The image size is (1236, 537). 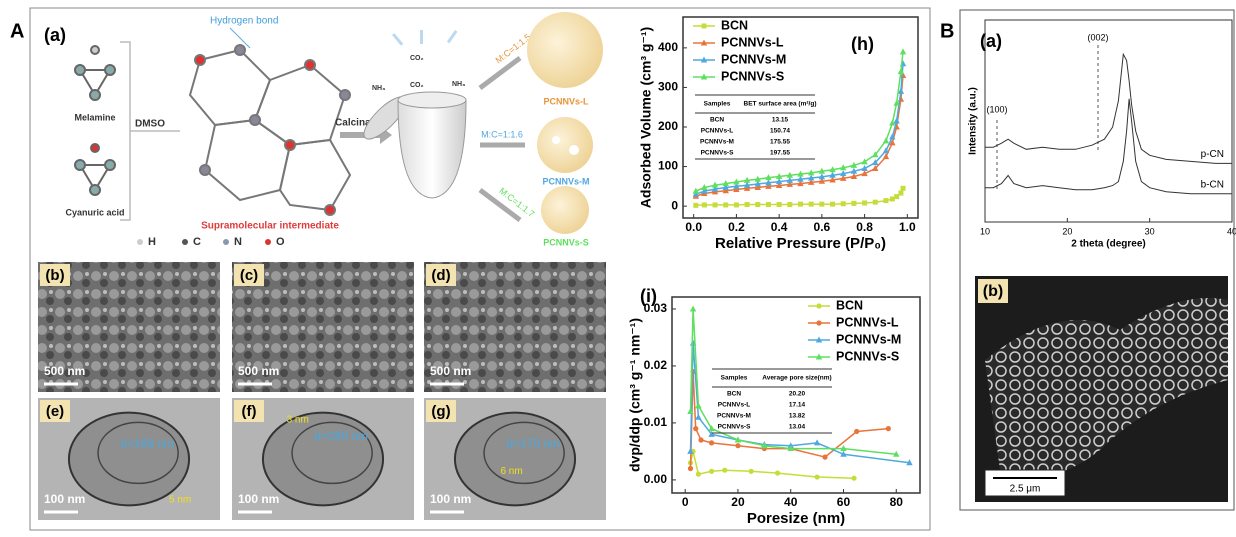 I want to click on x-tick-label: 40, so click(x=1231, y=231).